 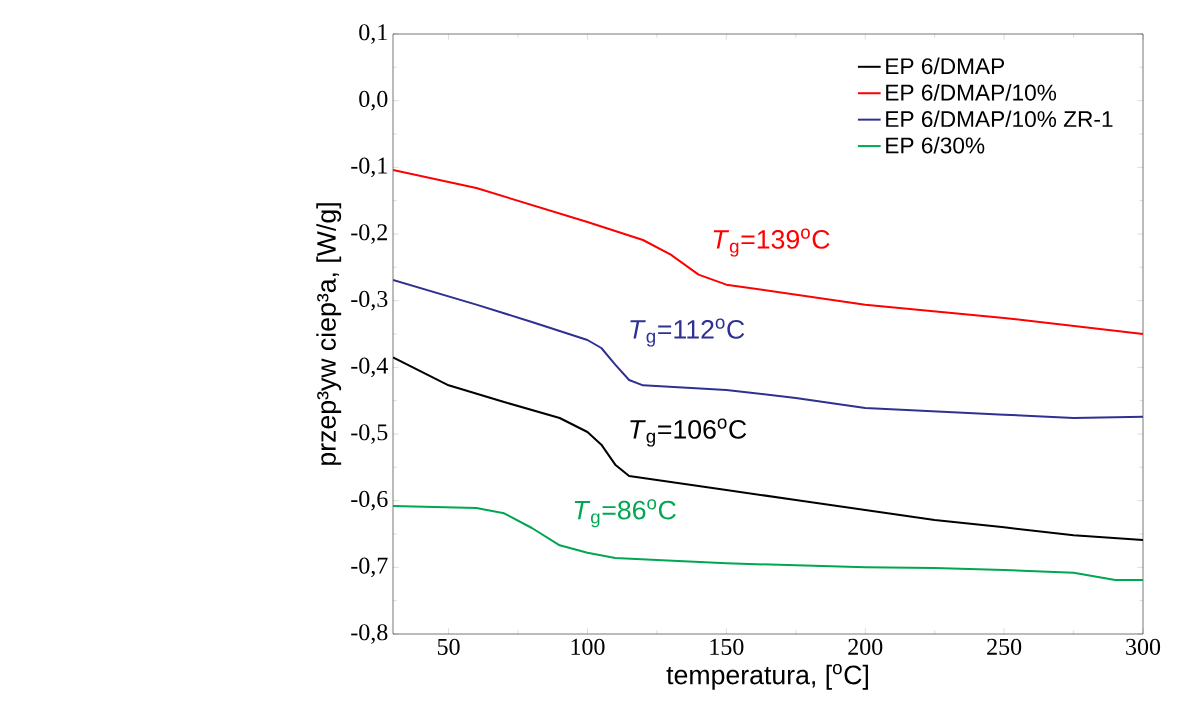 I want to click on annotation: T$_{g}$=139$^{o}$C, so click(x=771, y=242).